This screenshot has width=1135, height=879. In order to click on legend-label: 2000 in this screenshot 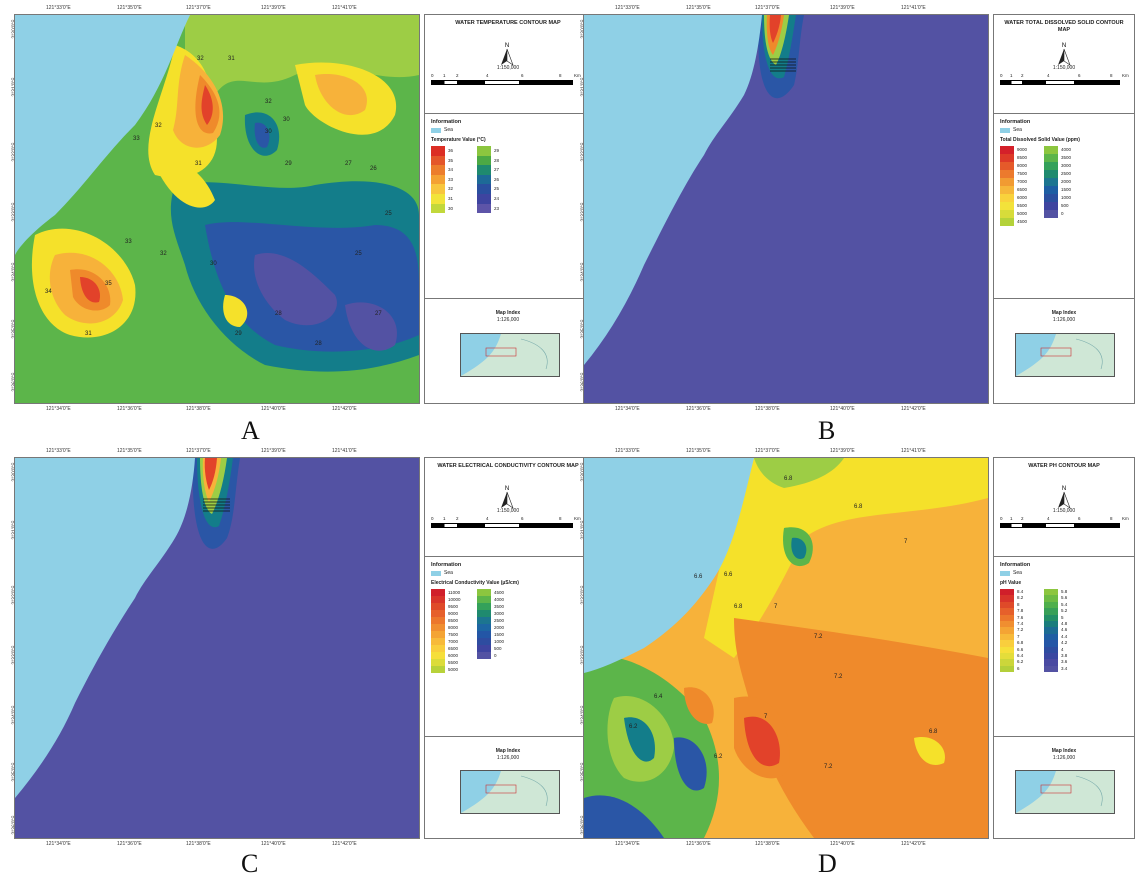, I will do `click(499, 627)`.